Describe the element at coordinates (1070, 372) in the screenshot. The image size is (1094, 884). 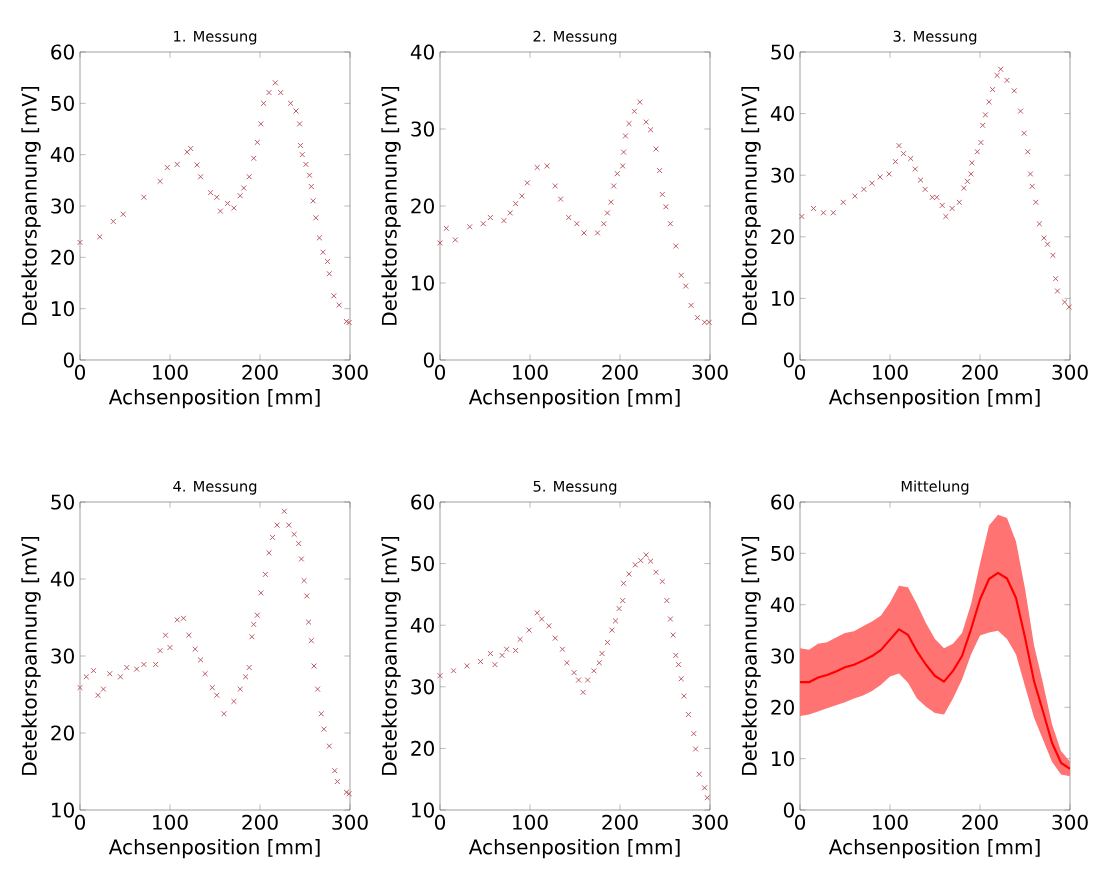
I see `x-tick-label: 300` at that location.